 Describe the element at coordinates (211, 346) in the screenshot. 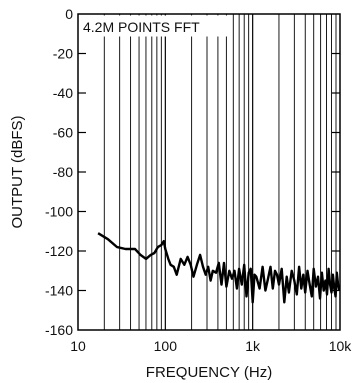

I see `x-axis-ticks: 10 100 1k 10k` at that location.